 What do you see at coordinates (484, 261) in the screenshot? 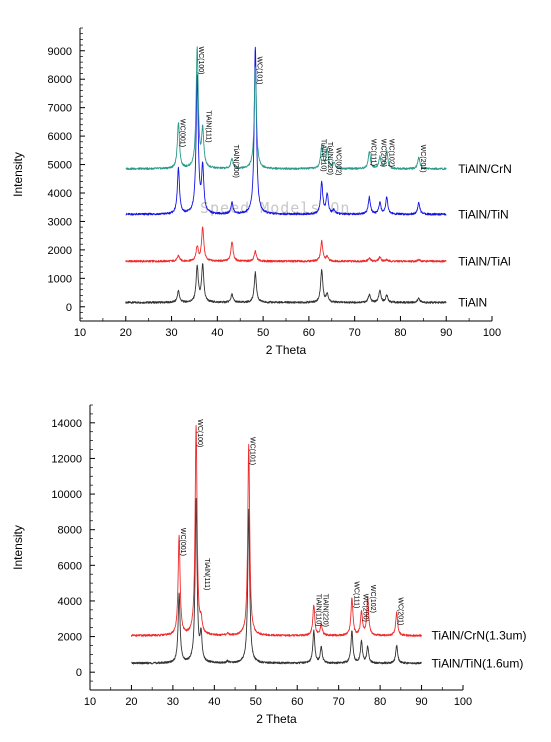
I see `series-label: TiAlN/TiAl` at bounding box center [484, 261].